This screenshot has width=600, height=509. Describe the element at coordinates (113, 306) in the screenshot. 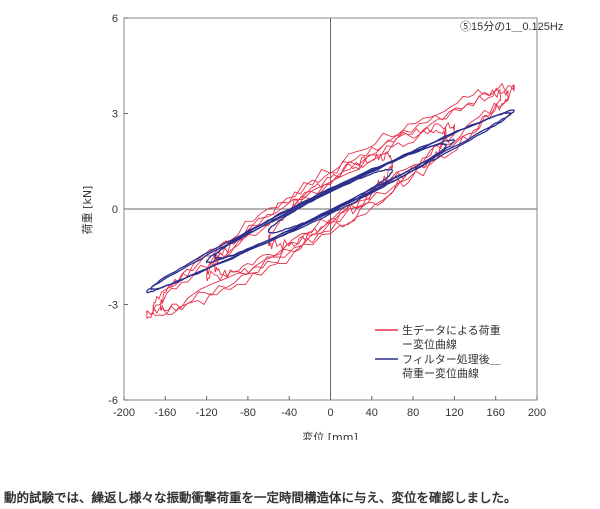

I see `y-tick-label: -3` at that location.